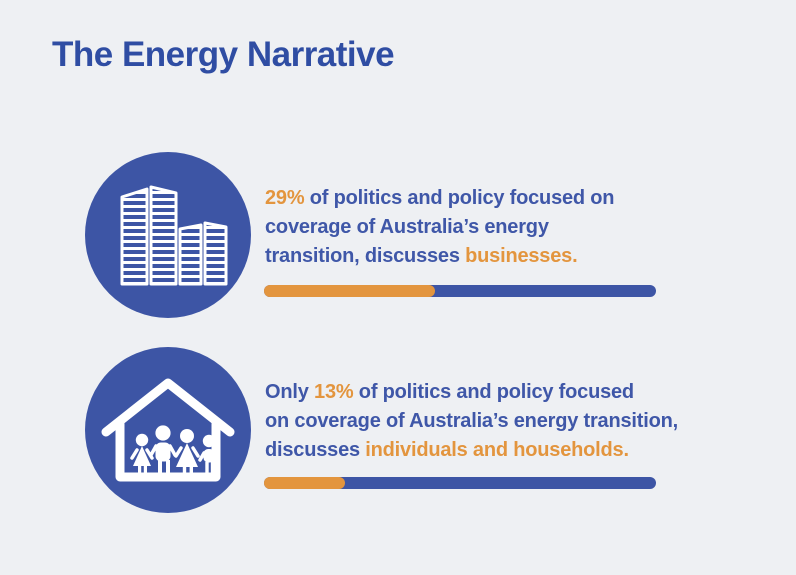  I want to click on stat-text-segment: transition, discusses, so click(365, 256).